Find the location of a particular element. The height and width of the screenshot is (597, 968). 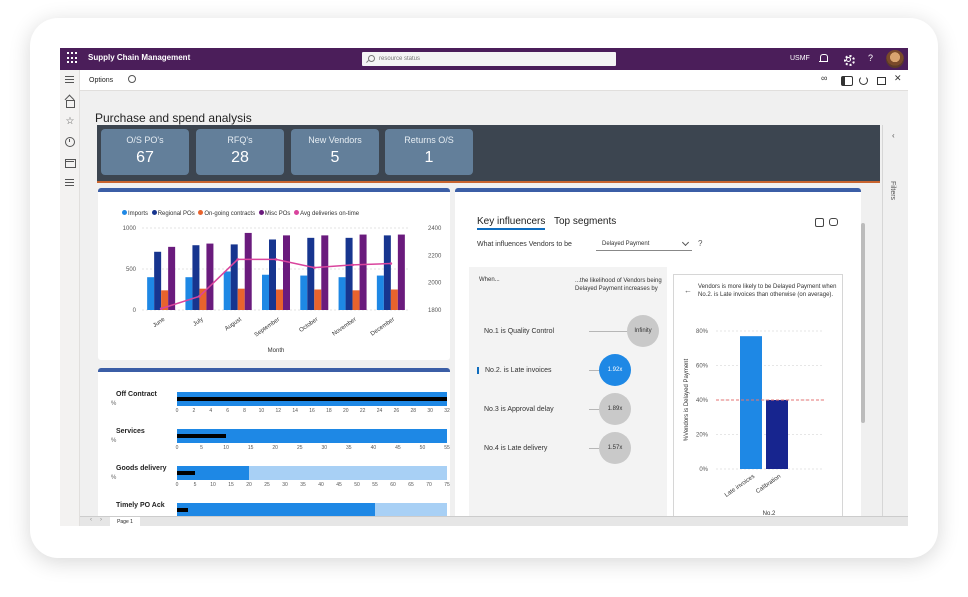

tab-top-segments: Top segments is located at coordinates (585, 221).